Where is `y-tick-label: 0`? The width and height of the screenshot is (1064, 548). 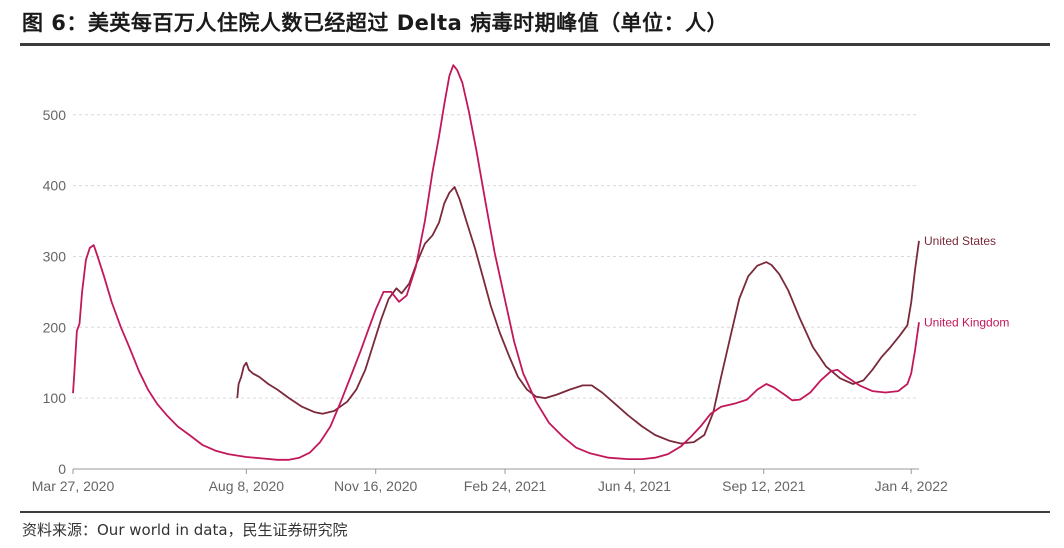 y-tick-label: 0 is located at coordinates (62, 469).